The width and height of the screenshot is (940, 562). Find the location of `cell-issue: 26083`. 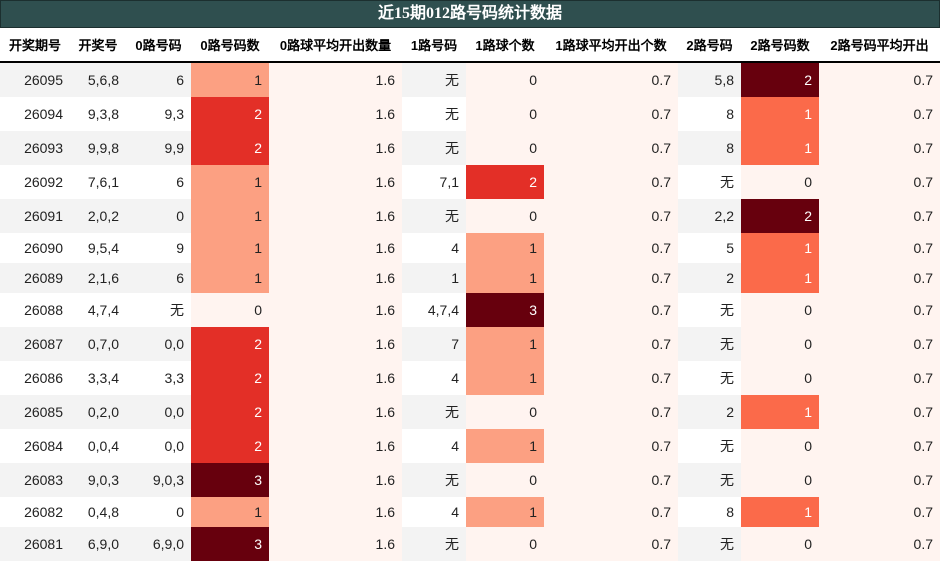

cell-issue: 26083 is located at coordinates (35, 480).